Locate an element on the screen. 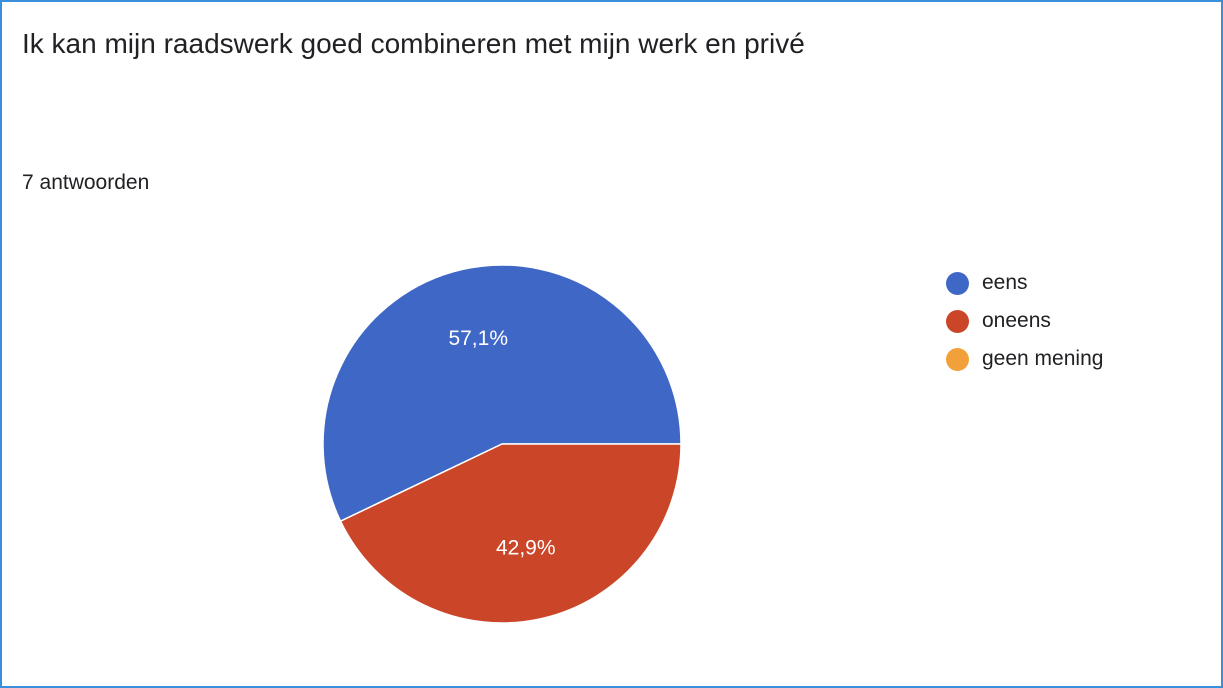 The width and height of the screenshot is (1223, 688). legend-item-geen-mening: geen mening is located at coordinates (1024, 359).